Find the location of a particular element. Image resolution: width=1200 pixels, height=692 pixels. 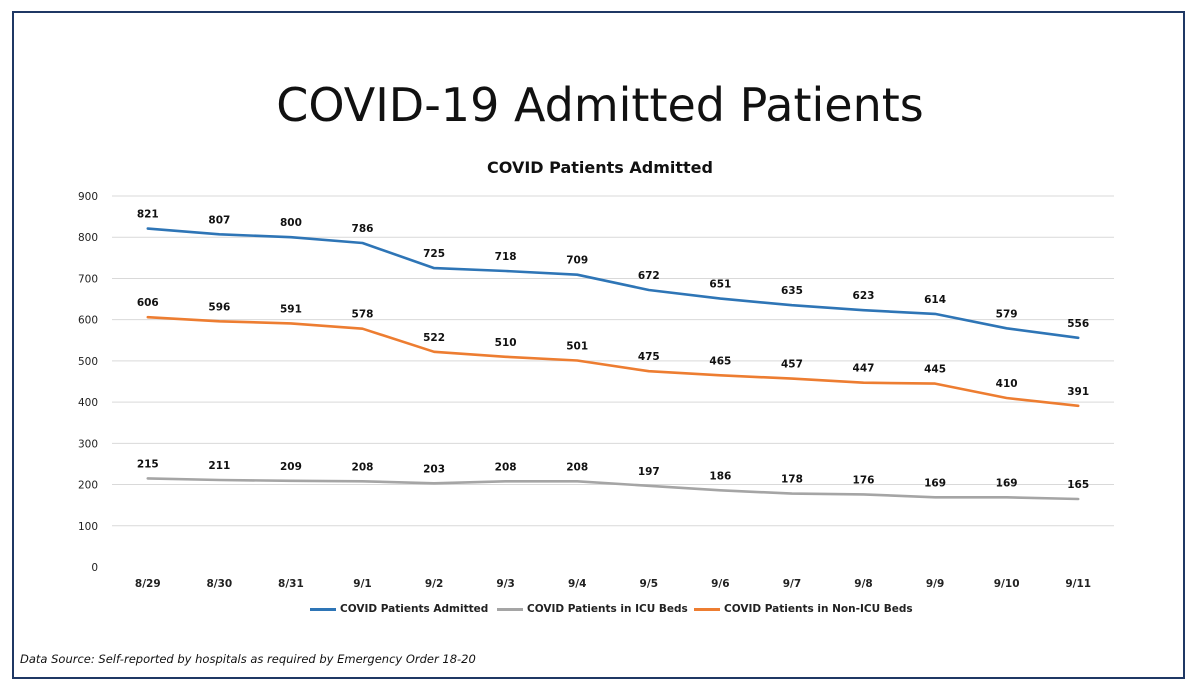

data-label-non-icu-1: 596 is located at coordinates (219, 307).